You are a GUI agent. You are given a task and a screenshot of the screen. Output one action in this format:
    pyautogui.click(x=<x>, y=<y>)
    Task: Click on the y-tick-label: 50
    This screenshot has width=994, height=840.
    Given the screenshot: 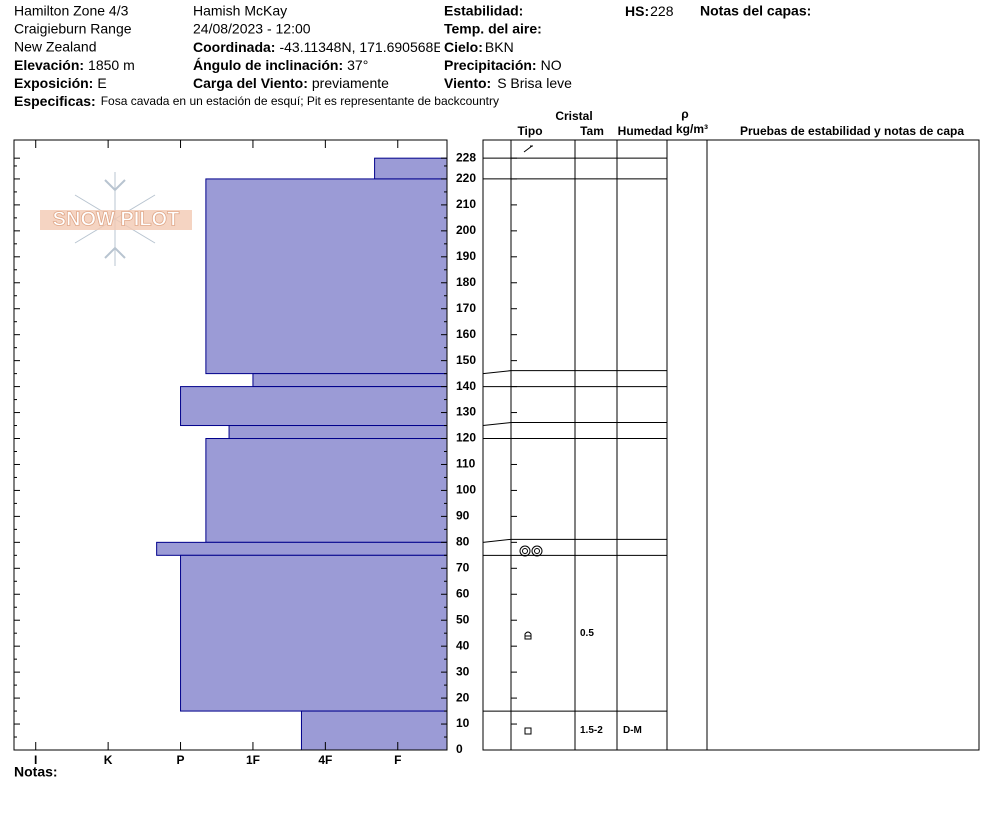 What is the action you would take?
    pyautogui.click(x=463, y=619)
    